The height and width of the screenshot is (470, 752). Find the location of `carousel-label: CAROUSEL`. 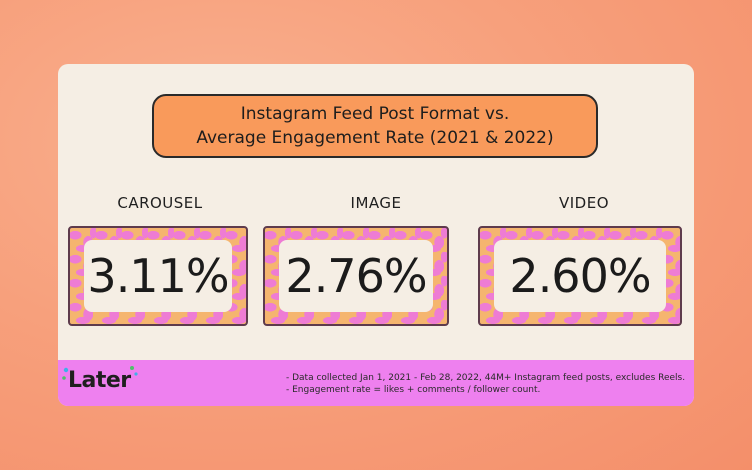

carousel-label: CAROUSEL is located at coordinates (160, 203).